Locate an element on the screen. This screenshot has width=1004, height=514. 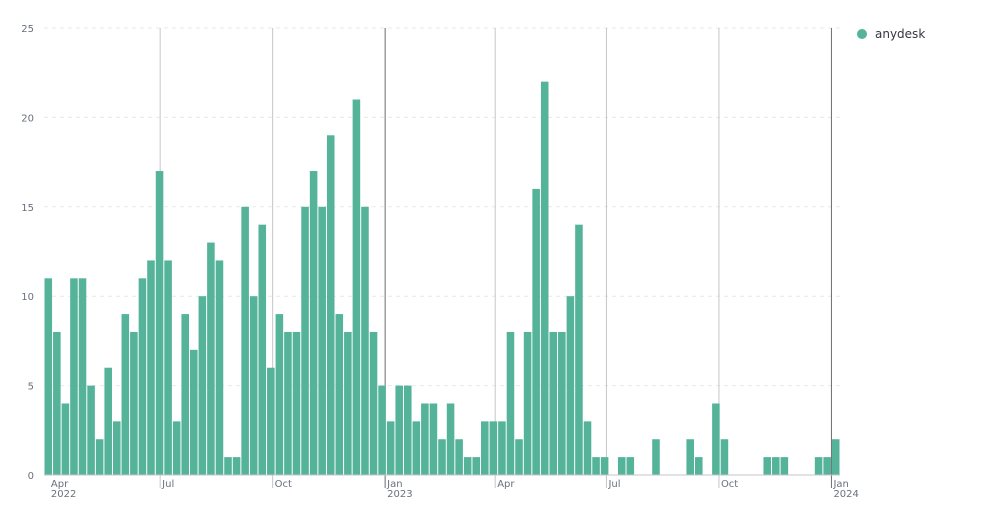
x-tick-year-label: 2024 is located at coordinates (845, 494).